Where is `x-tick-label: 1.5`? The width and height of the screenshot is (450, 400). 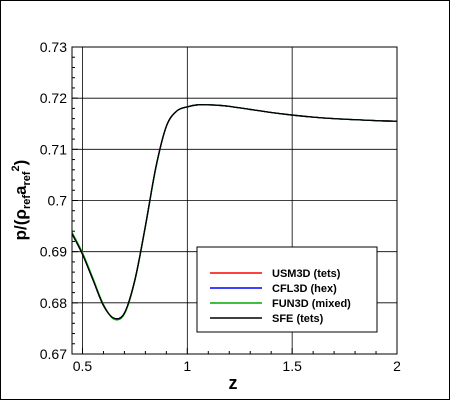
x-tick-label: 1.5 is located at coordinates (292, 366).